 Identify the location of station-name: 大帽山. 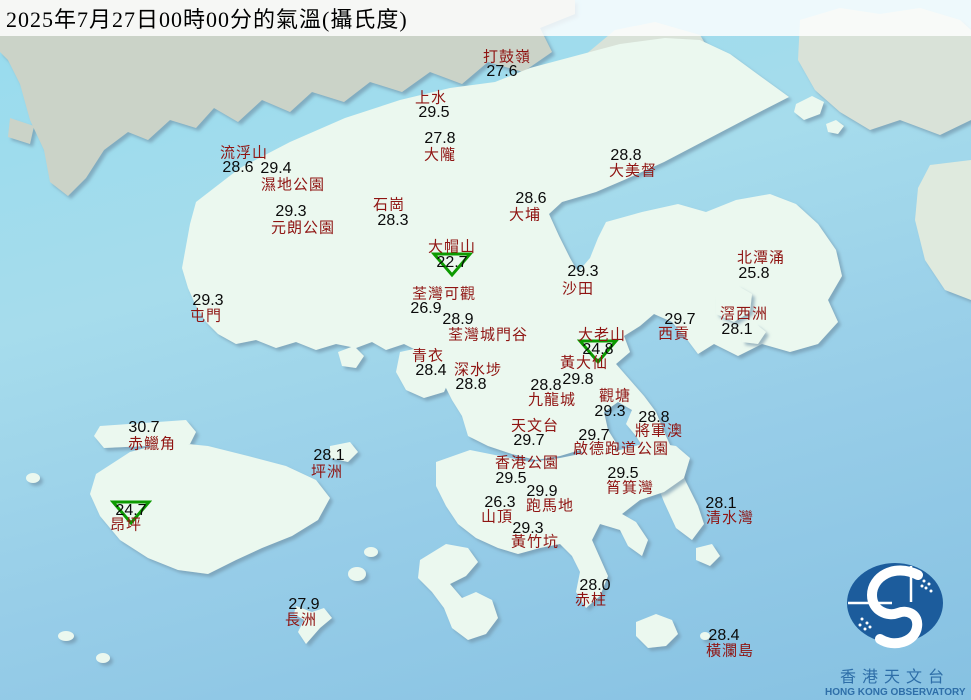
(452, 247).